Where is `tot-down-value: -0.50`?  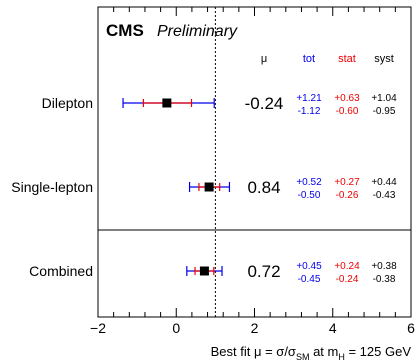 tot-down-value: -0.50 is located at coordinates (309, 195).